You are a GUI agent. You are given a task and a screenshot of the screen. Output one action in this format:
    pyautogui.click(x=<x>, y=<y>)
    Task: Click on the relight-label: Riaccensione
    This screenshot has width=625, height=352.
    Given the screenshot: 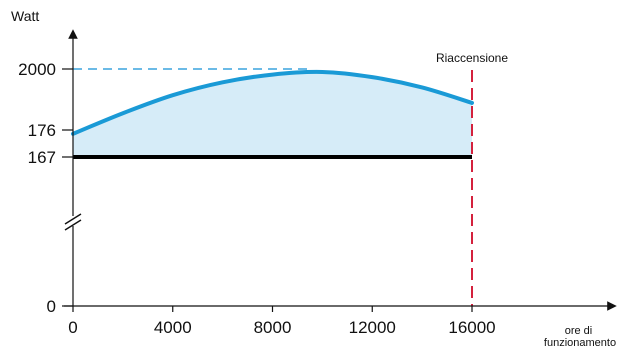 What is the action you would take?
    pyautogui.click(x=472, y=58)
    